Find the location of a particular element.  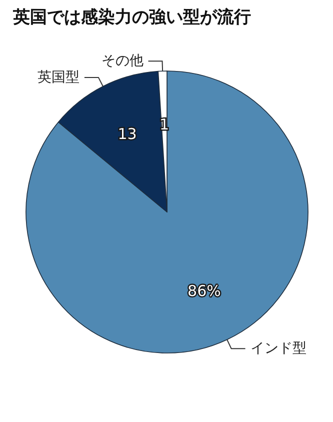

slice-label: 英国型 is located at coordinates (58, 77).